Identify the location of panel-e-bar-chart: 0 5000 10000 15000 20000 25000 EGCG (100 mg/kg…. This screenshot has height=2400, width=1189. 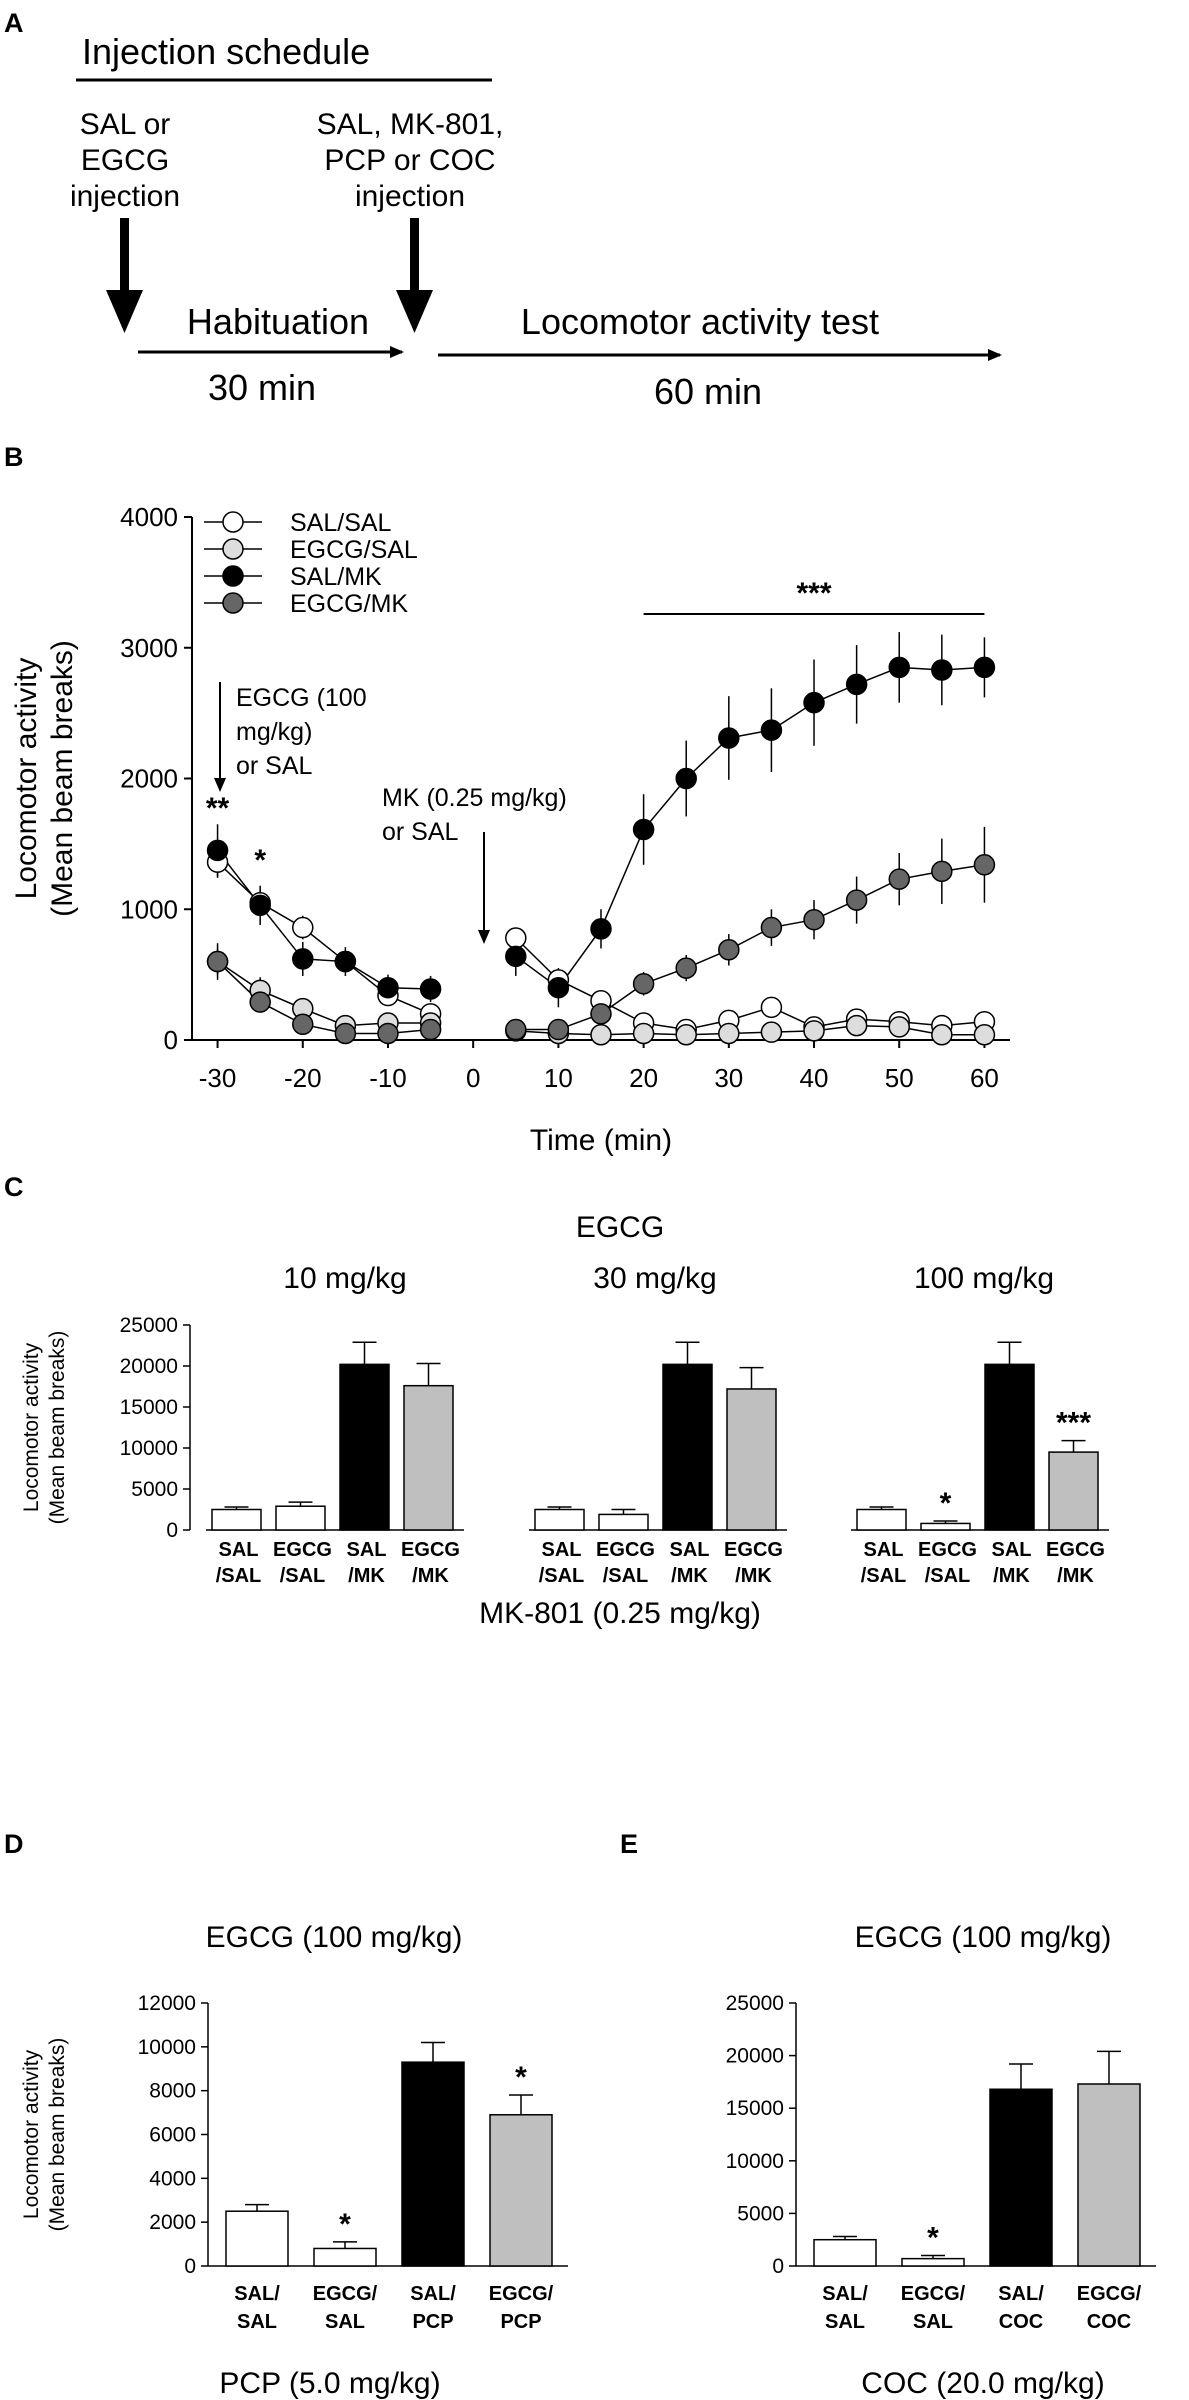
(941, 2160).